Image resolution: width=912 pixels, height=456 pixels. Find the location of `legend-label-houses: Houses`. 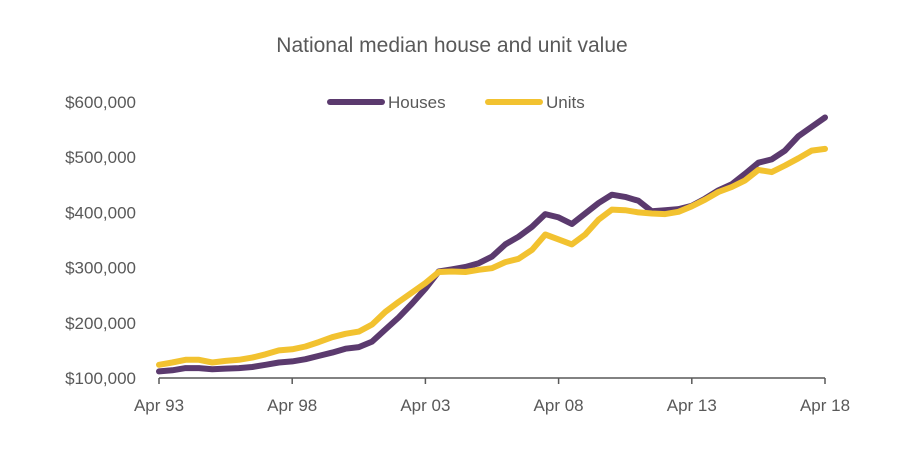

legend-label-houses: Houses is located at coordinates (417, 102).